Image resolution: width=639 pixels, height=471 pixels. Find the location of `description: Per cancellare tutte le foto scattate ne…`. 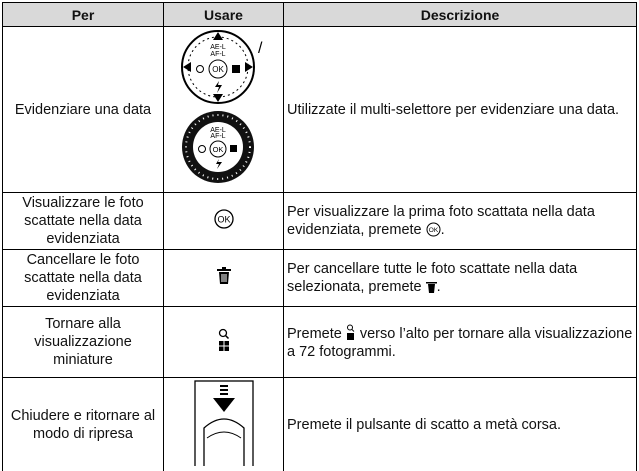

description: Per cancellare tutte le foto scattate ne… is located at coordinates (460, 278).